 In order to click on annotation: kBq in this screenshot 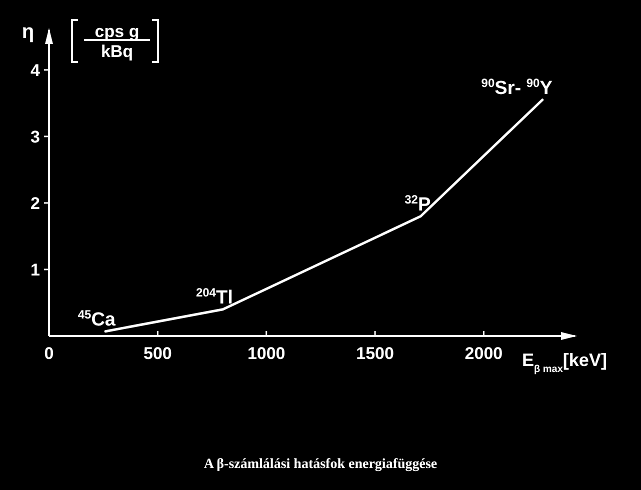, I will do `click(117, 51)`.